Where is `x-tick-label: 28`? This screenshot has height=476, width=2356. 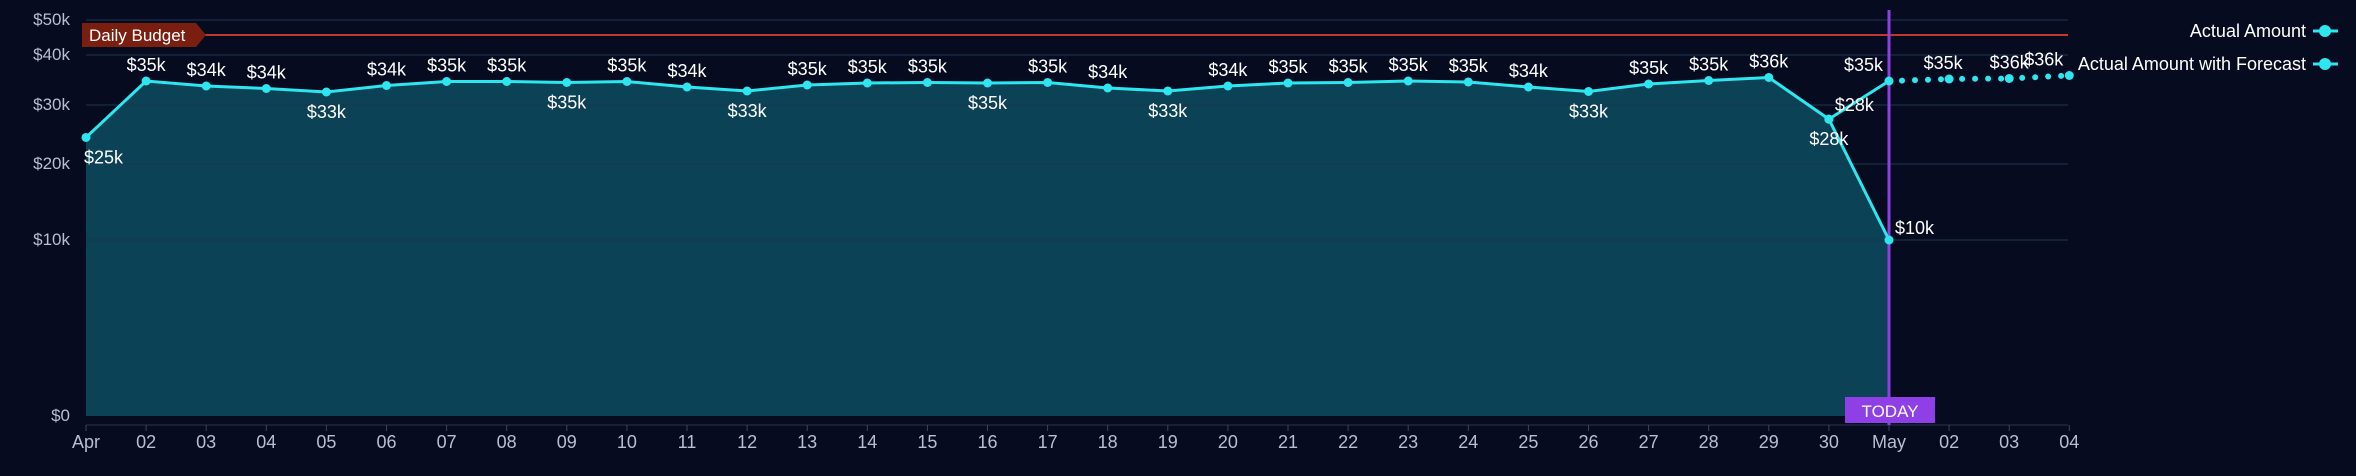
x-tick-label: 28 is located at coordinates (1709, 442).